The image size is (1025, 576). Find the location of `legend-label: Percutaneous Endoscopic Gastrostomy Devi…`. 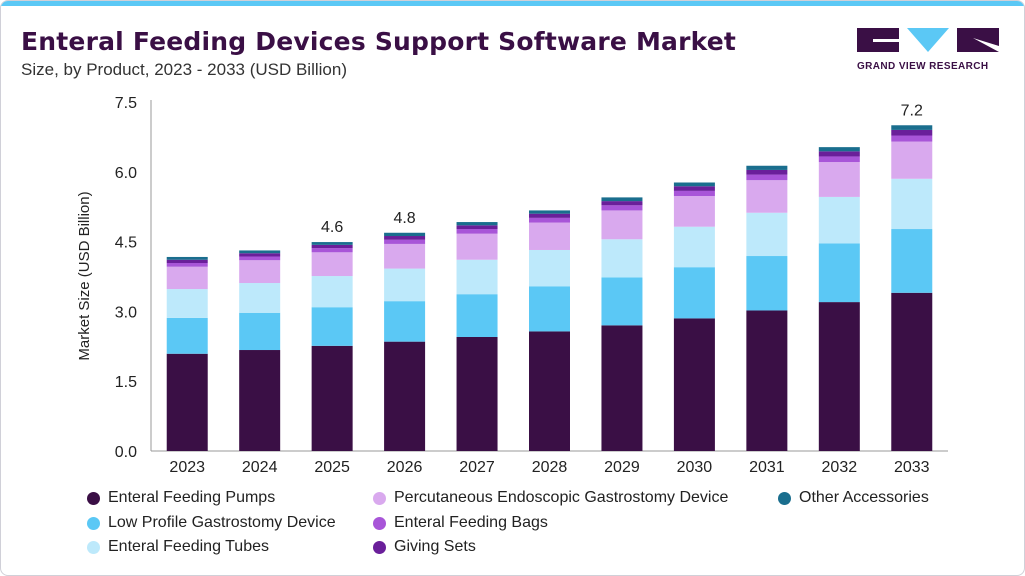

legend-label: Percutaneous Endoscopic Gastrostomy Devi… is located at coordinates (561, 497).